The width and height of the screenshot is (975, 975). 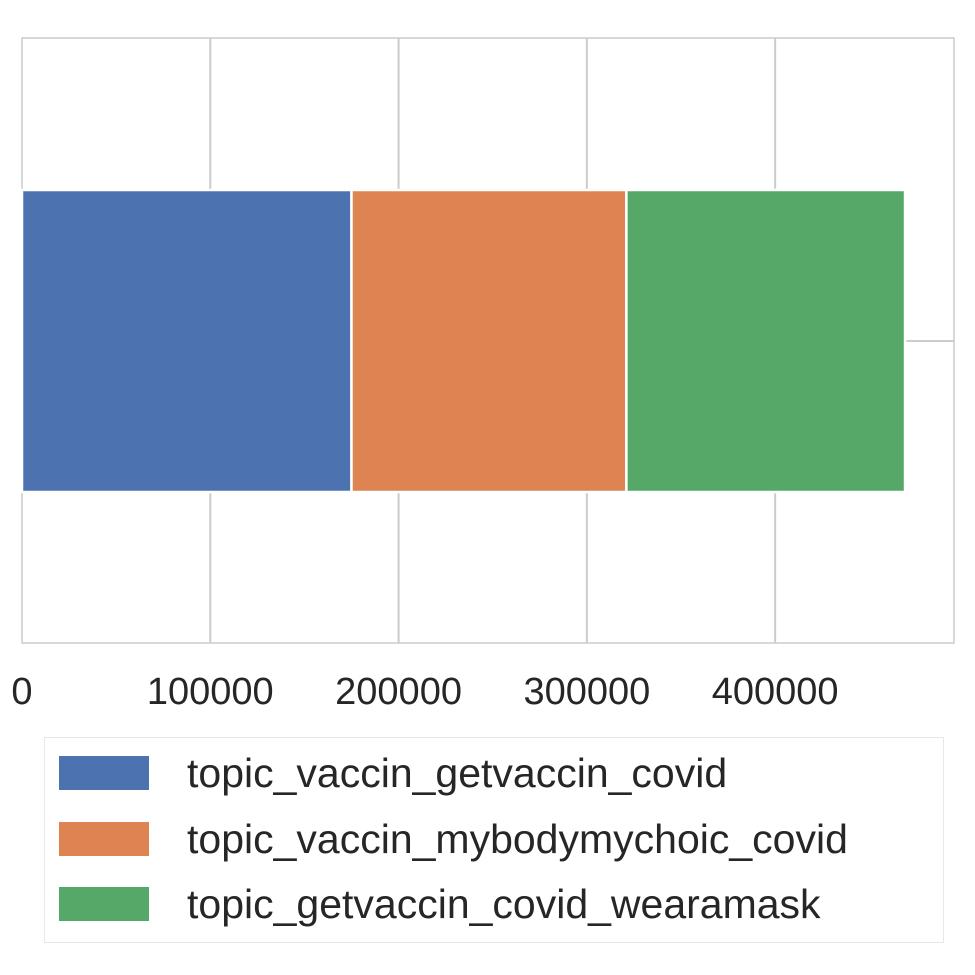 I want to click on x-tick-label: 200000, so click(x=398, y=692).